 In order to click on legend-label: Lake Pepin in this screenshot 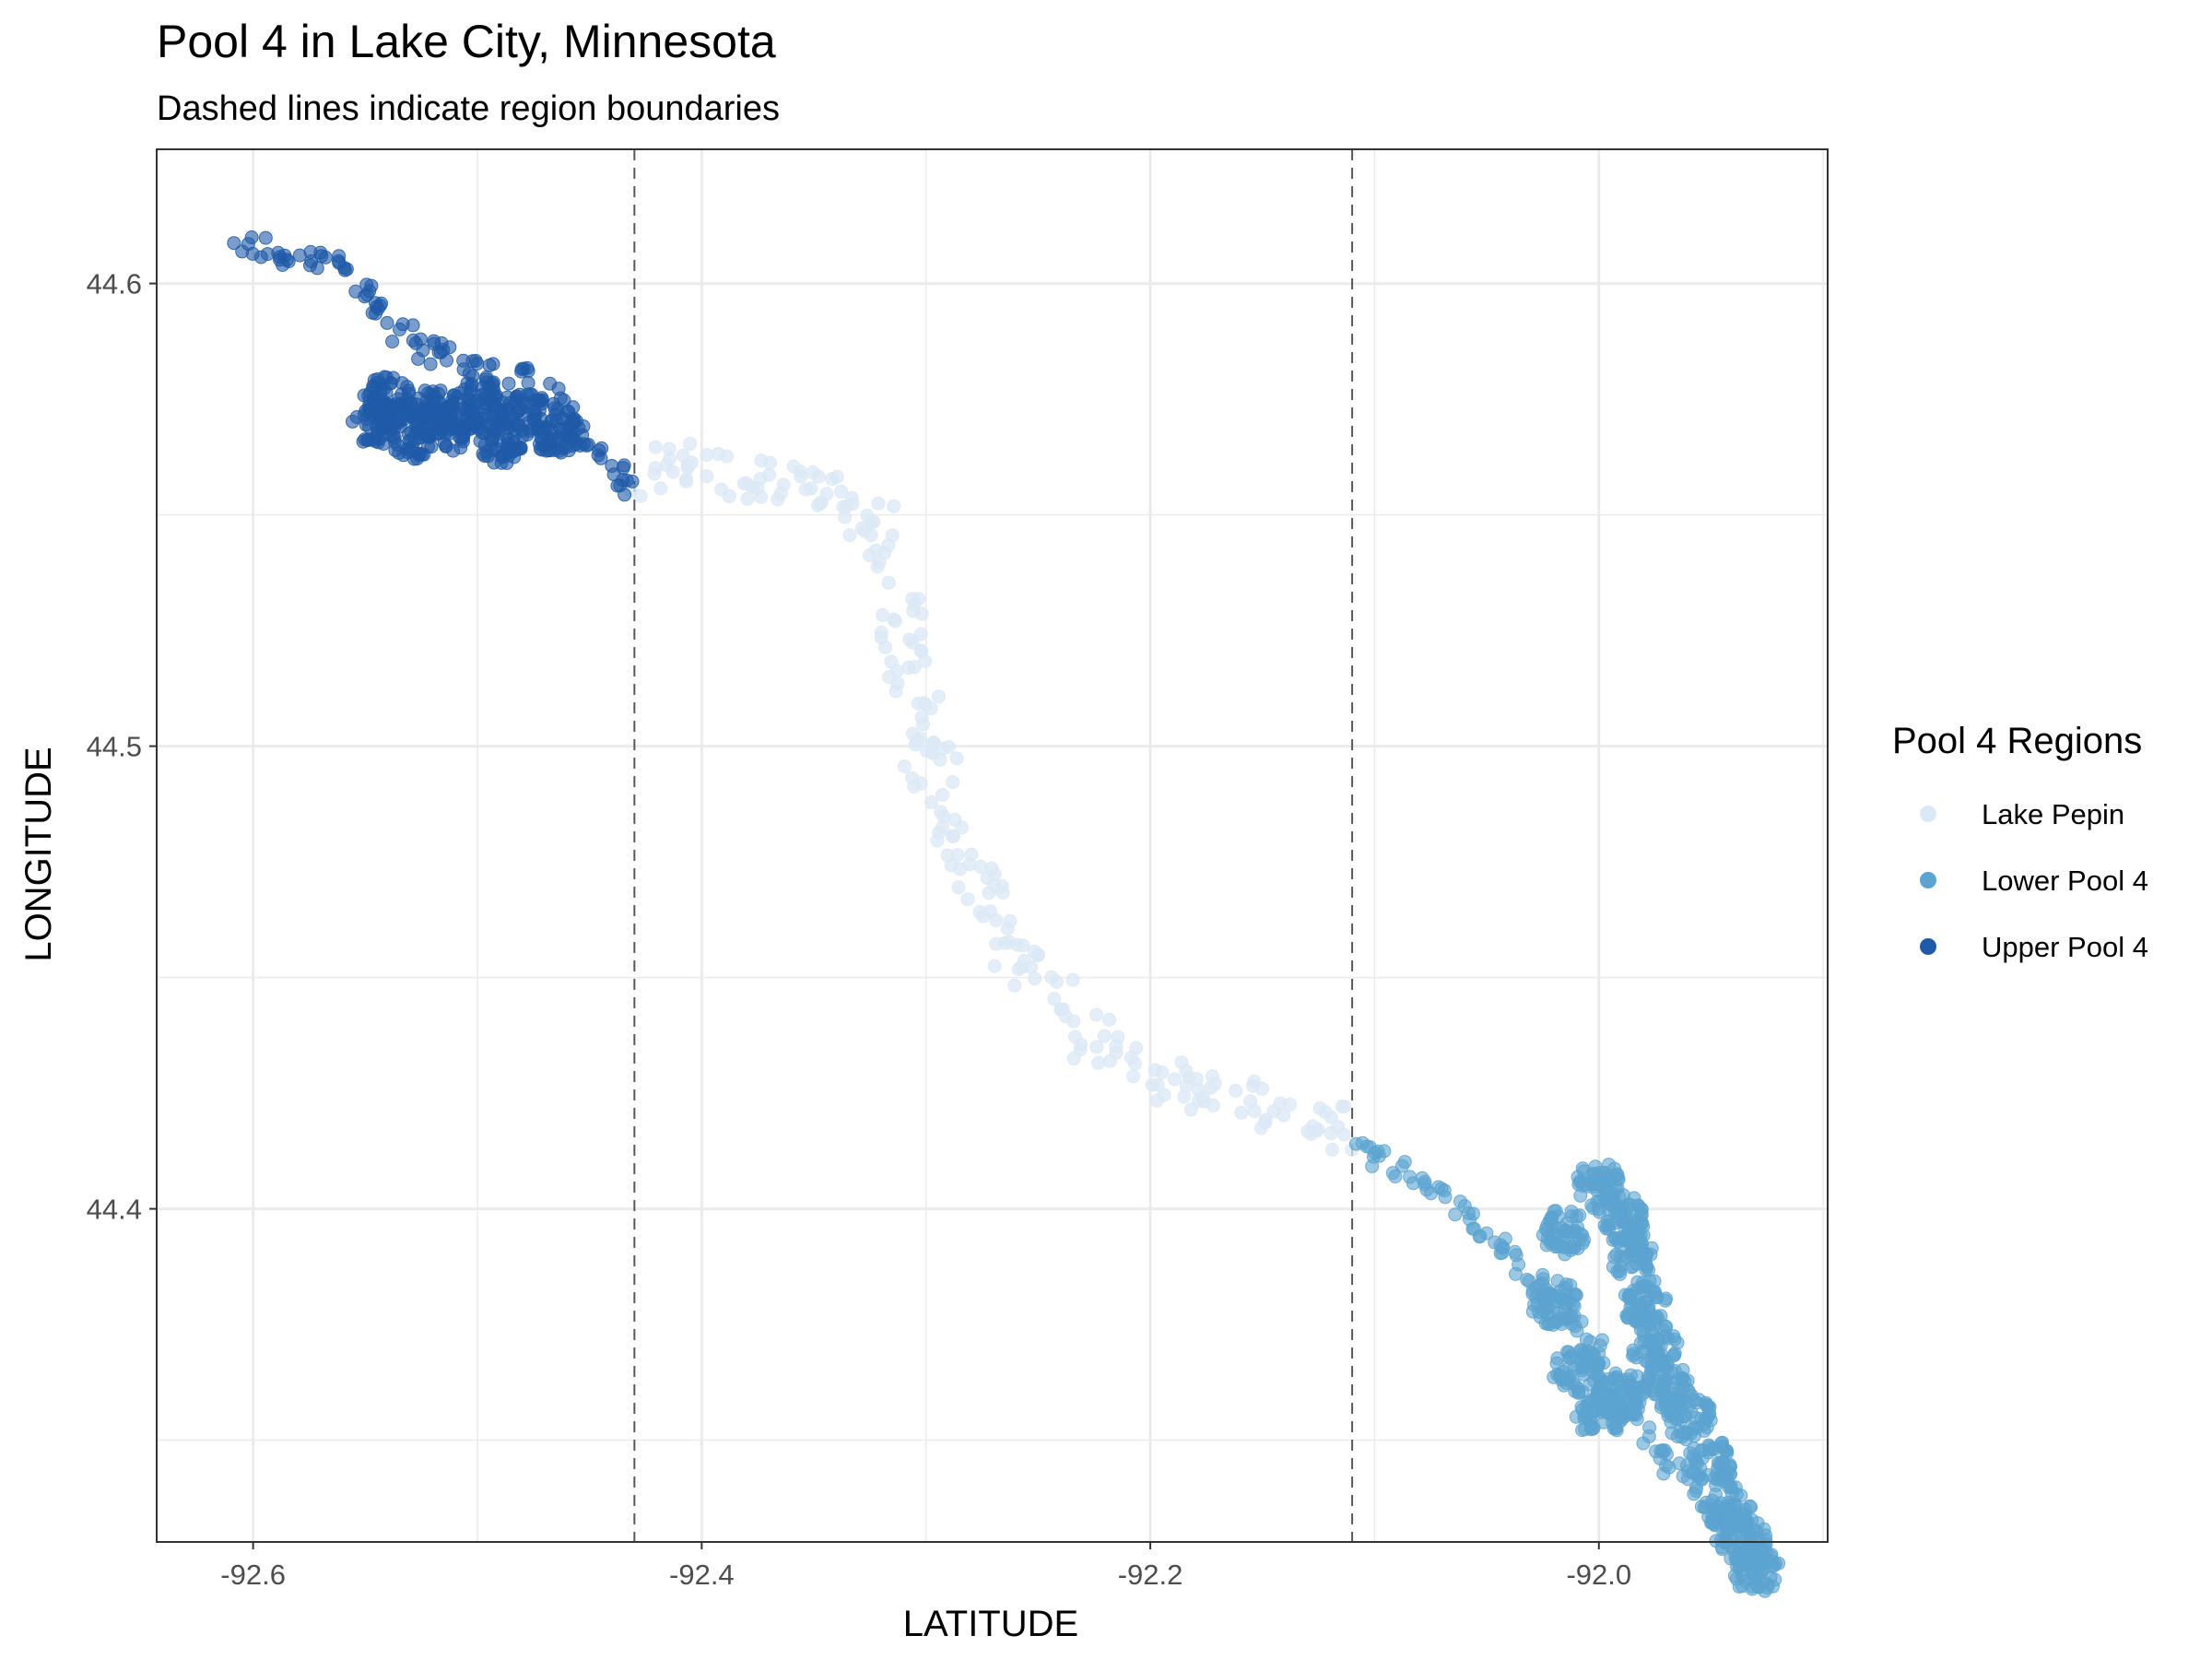, I will do `click(2053, 814)`.